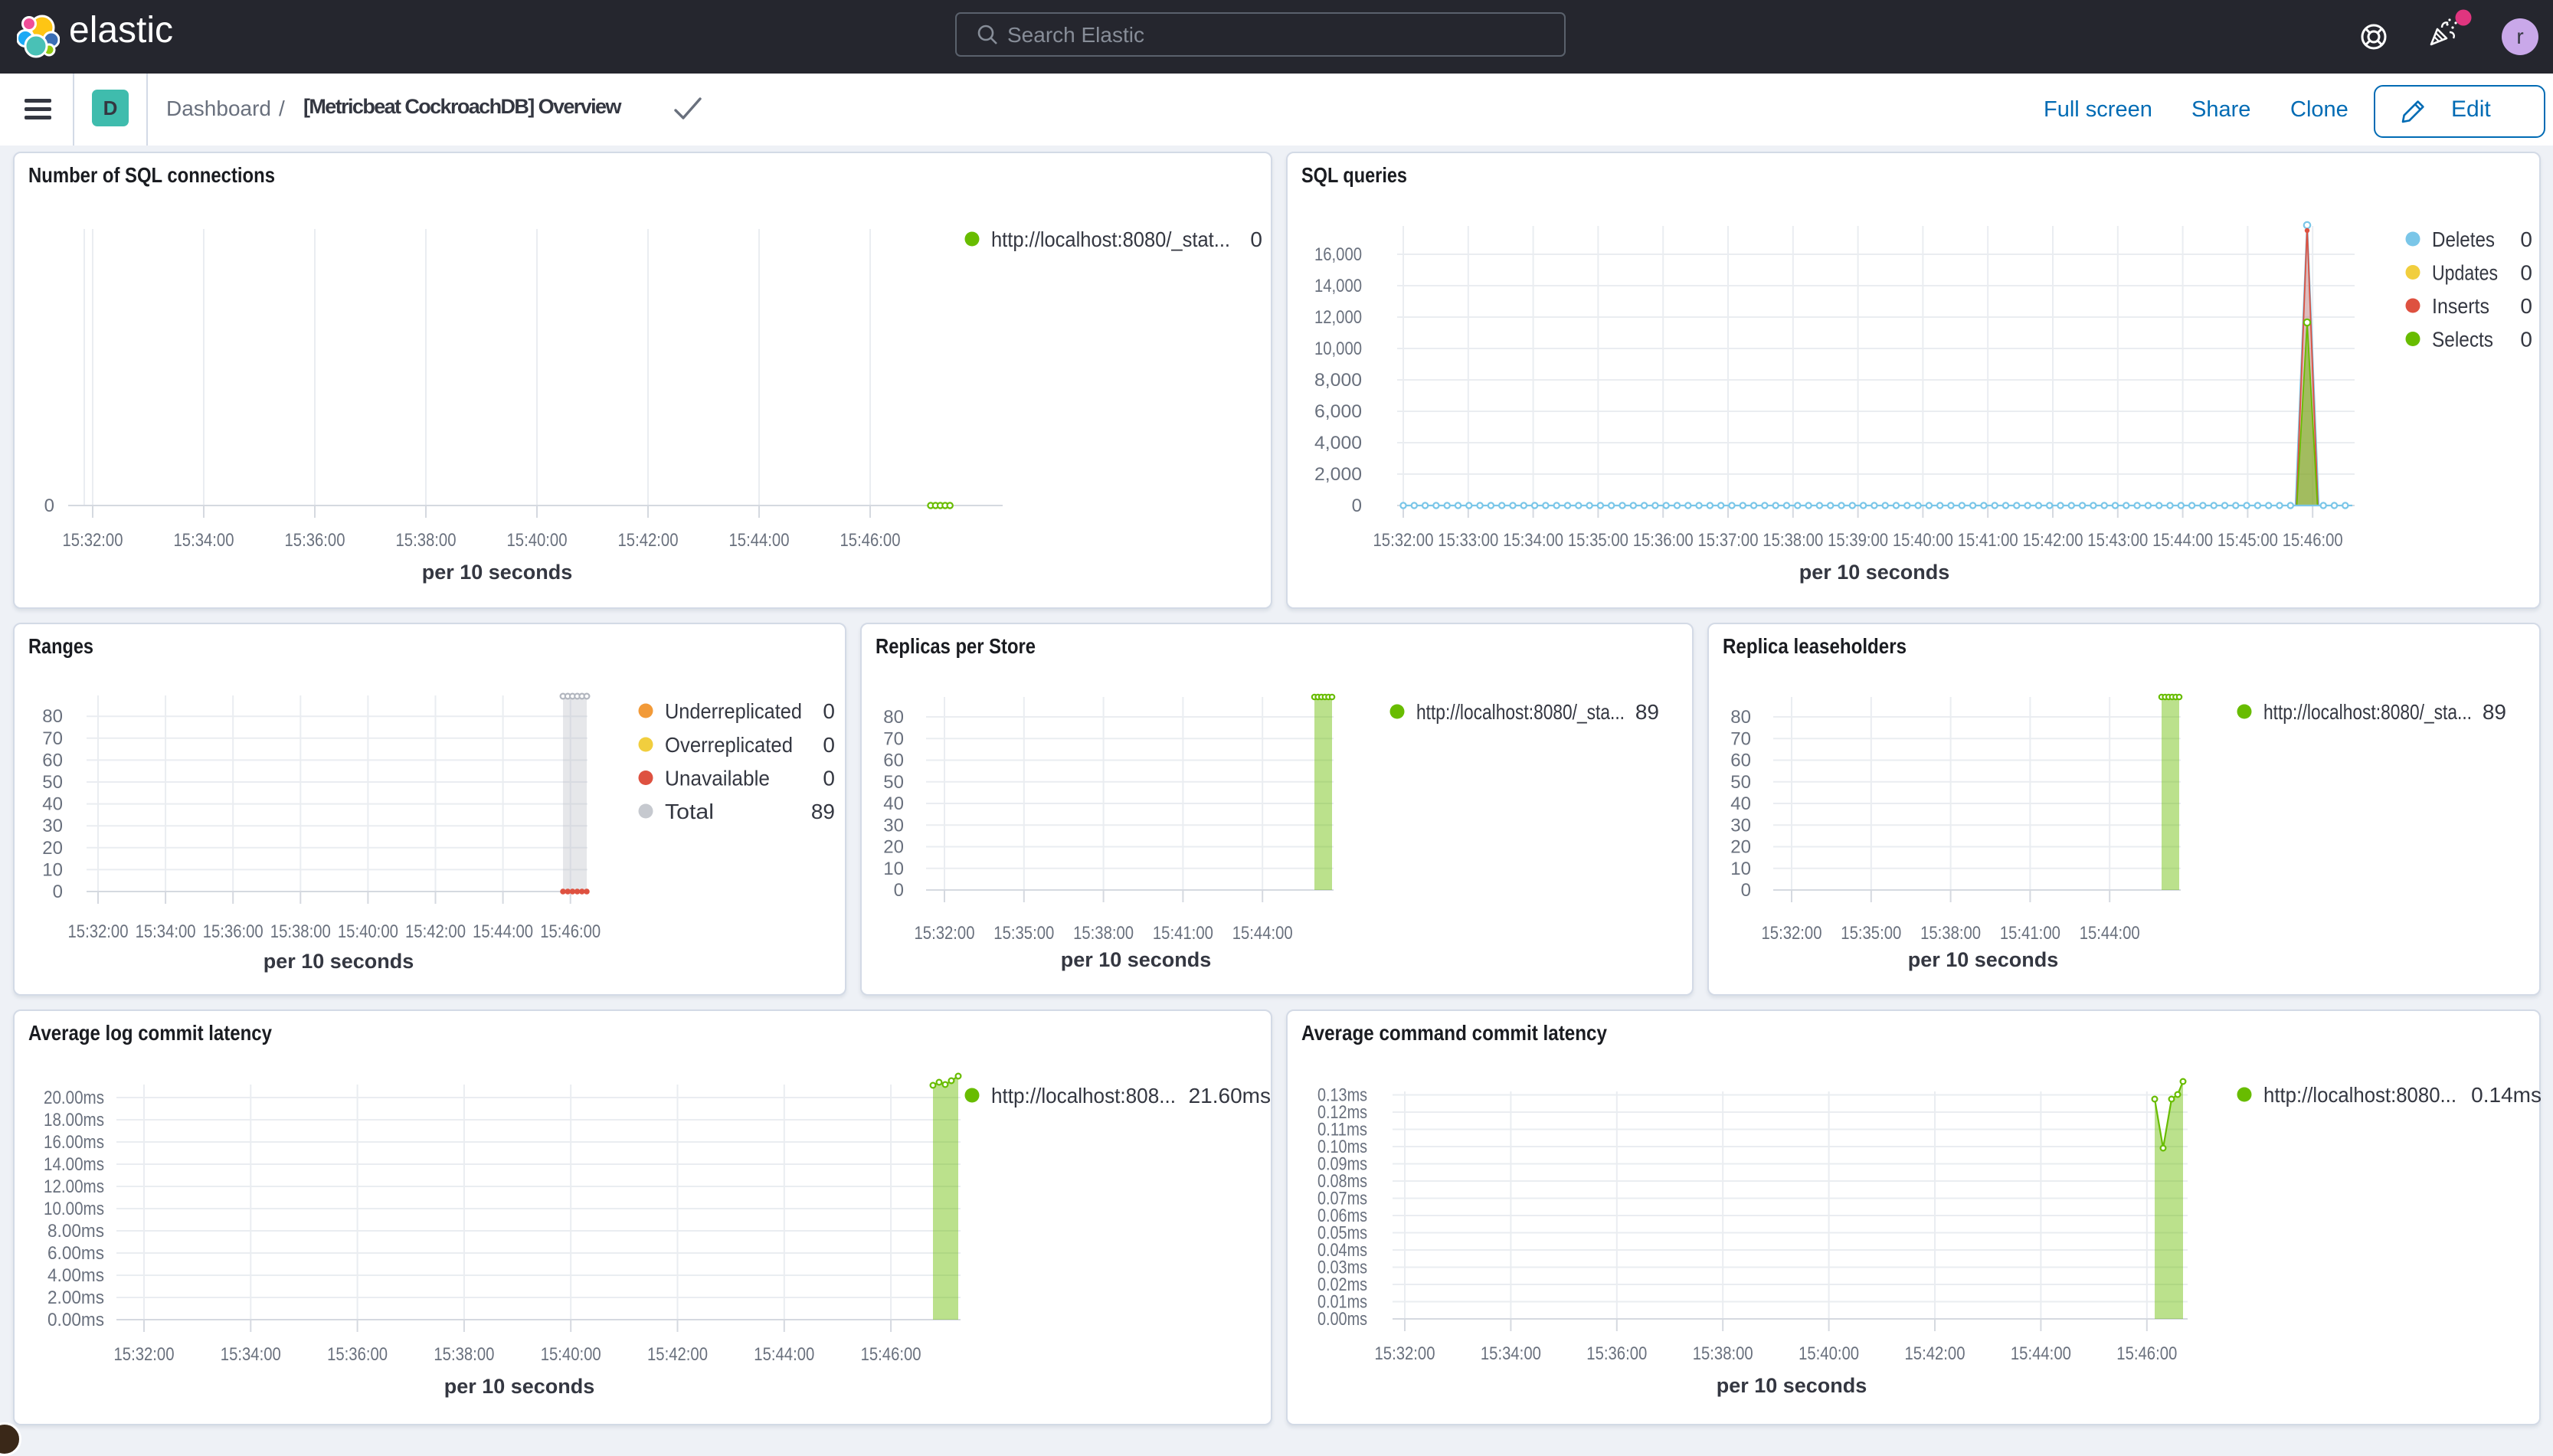 The width and height of the screenshot is (2553, 1456). Describe the element at coordinates (1338, 286) in the screenshot. I see `svg-text: 14,000` at that location.